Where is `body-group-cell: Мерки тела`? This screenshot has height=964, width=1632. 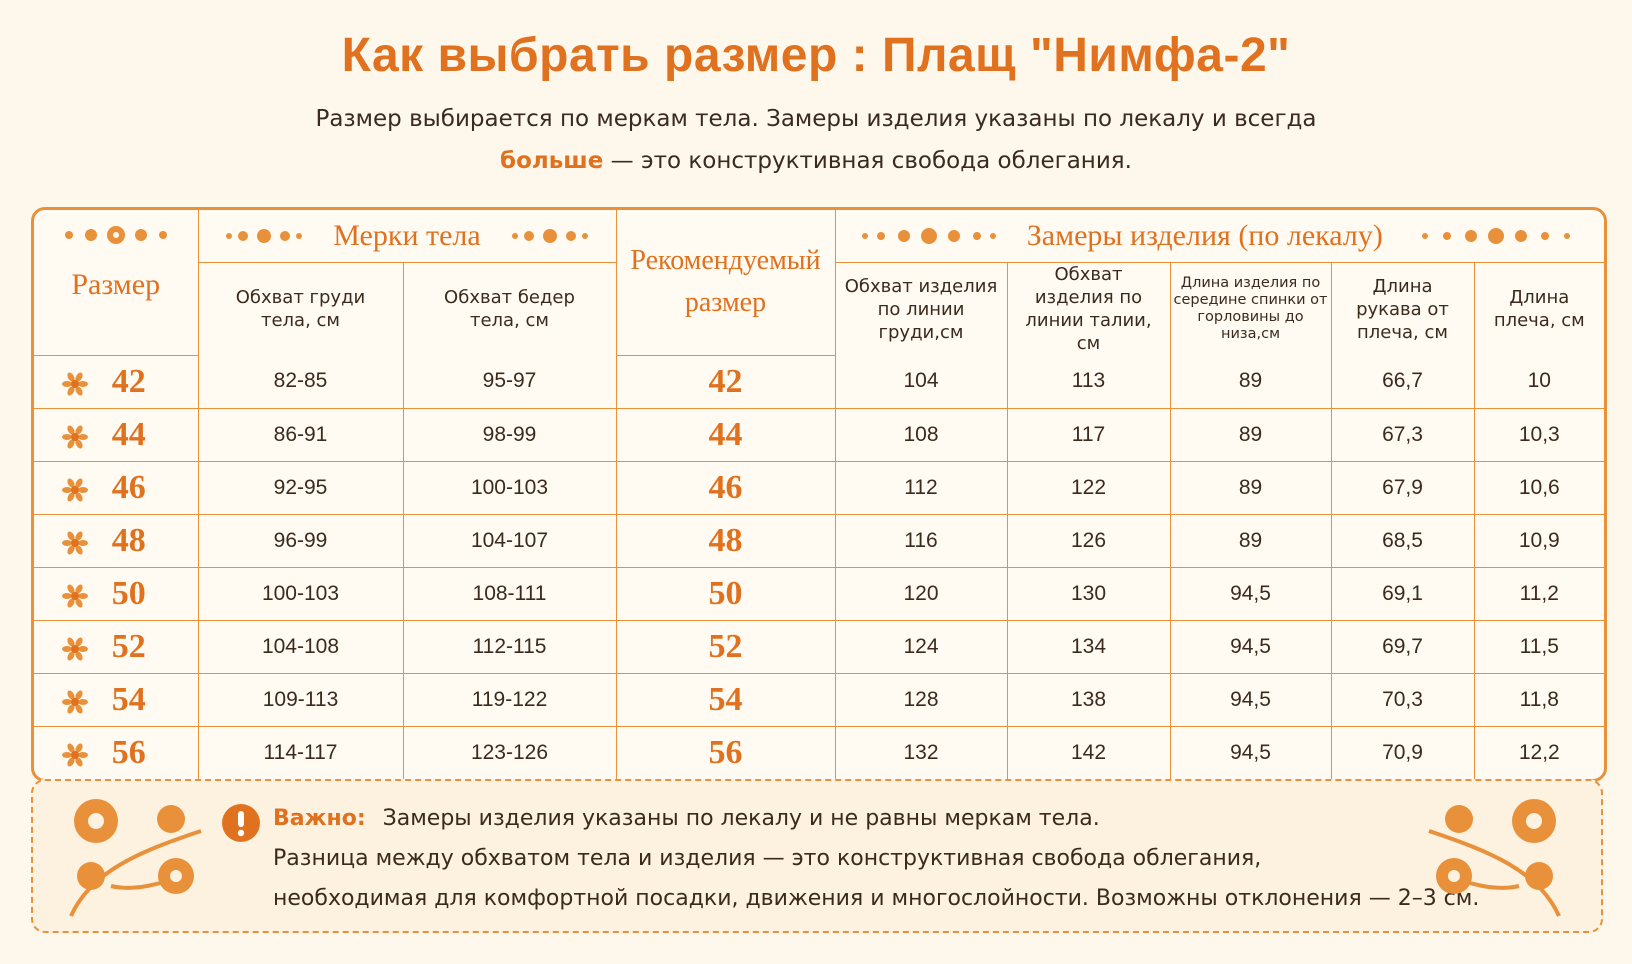
body-group-cell: Мерки тела is located at coordinates (407, 236).